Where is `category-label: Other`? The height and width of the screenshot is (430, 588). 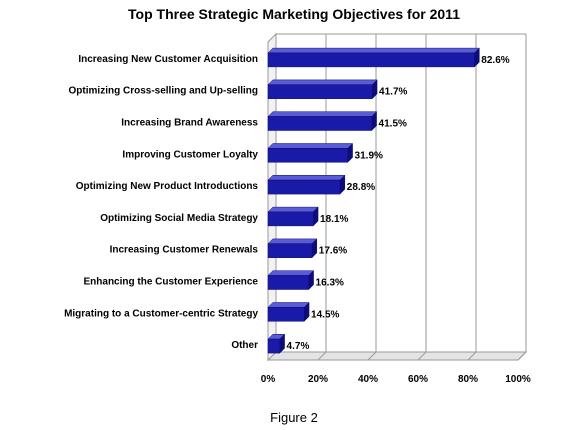 category-label: Other is located at coordinates (244, 345).